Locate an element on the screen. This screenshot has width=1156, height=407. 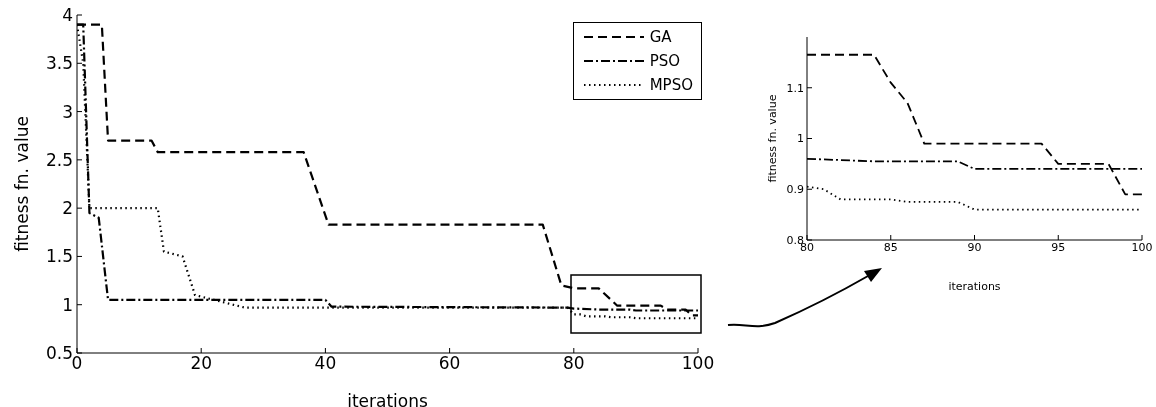
x-tick-label: 60 is located at coordinates (449, 363).